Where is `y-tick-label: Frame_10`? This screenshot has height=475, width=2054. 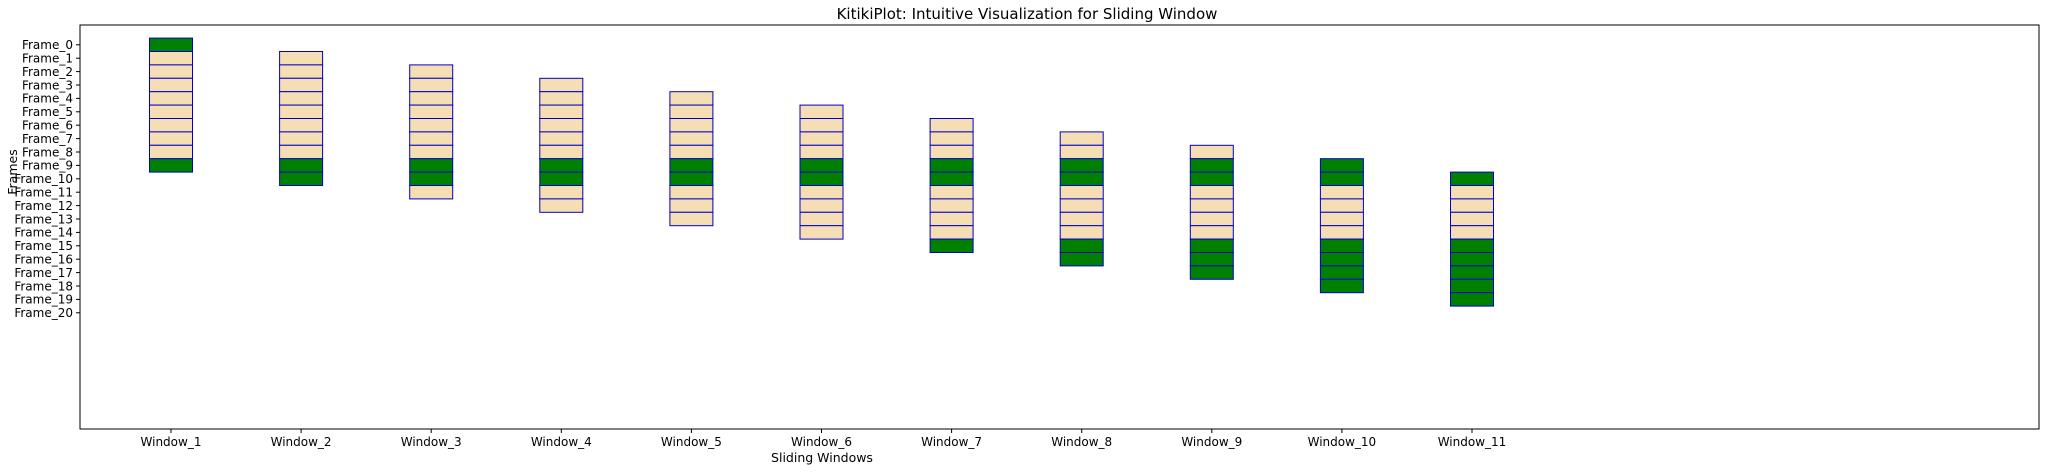
y-tick-label: Frame_10 is located at coordinates (43, 179).